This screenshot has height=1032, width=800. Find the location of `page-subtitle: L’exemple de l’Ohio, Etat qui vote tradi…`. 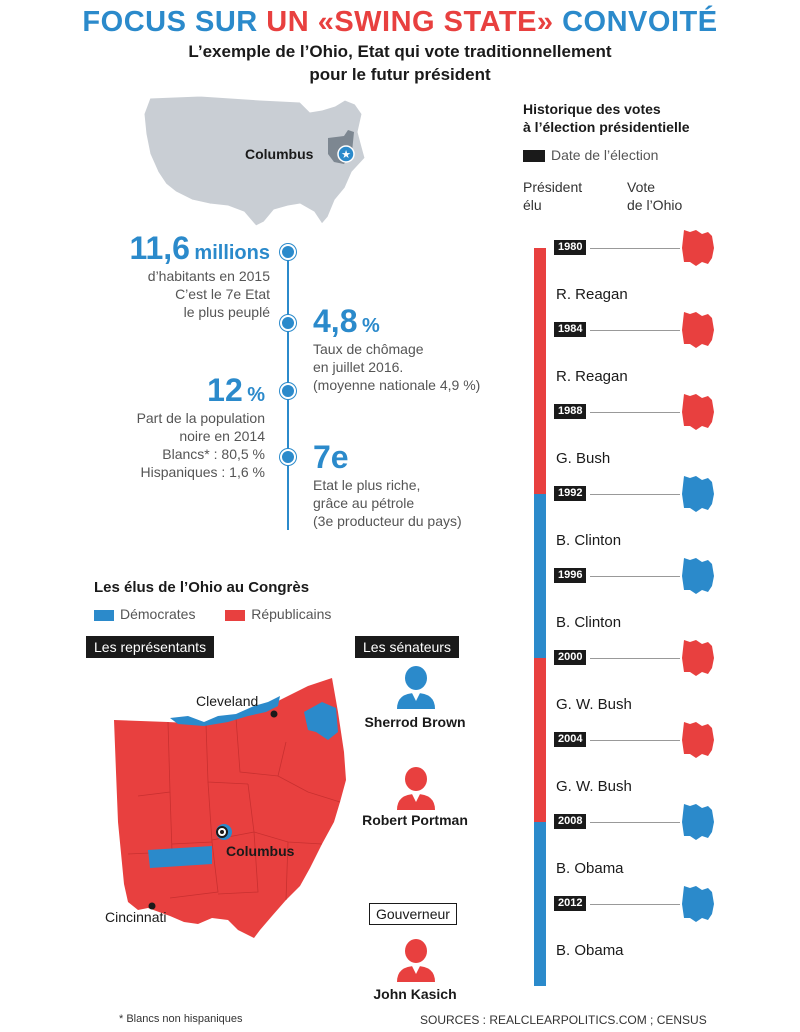

page-subtitle: L’exemple de l’Ohio, Etat qui vote tradi… is located at coordinates (400, 63).